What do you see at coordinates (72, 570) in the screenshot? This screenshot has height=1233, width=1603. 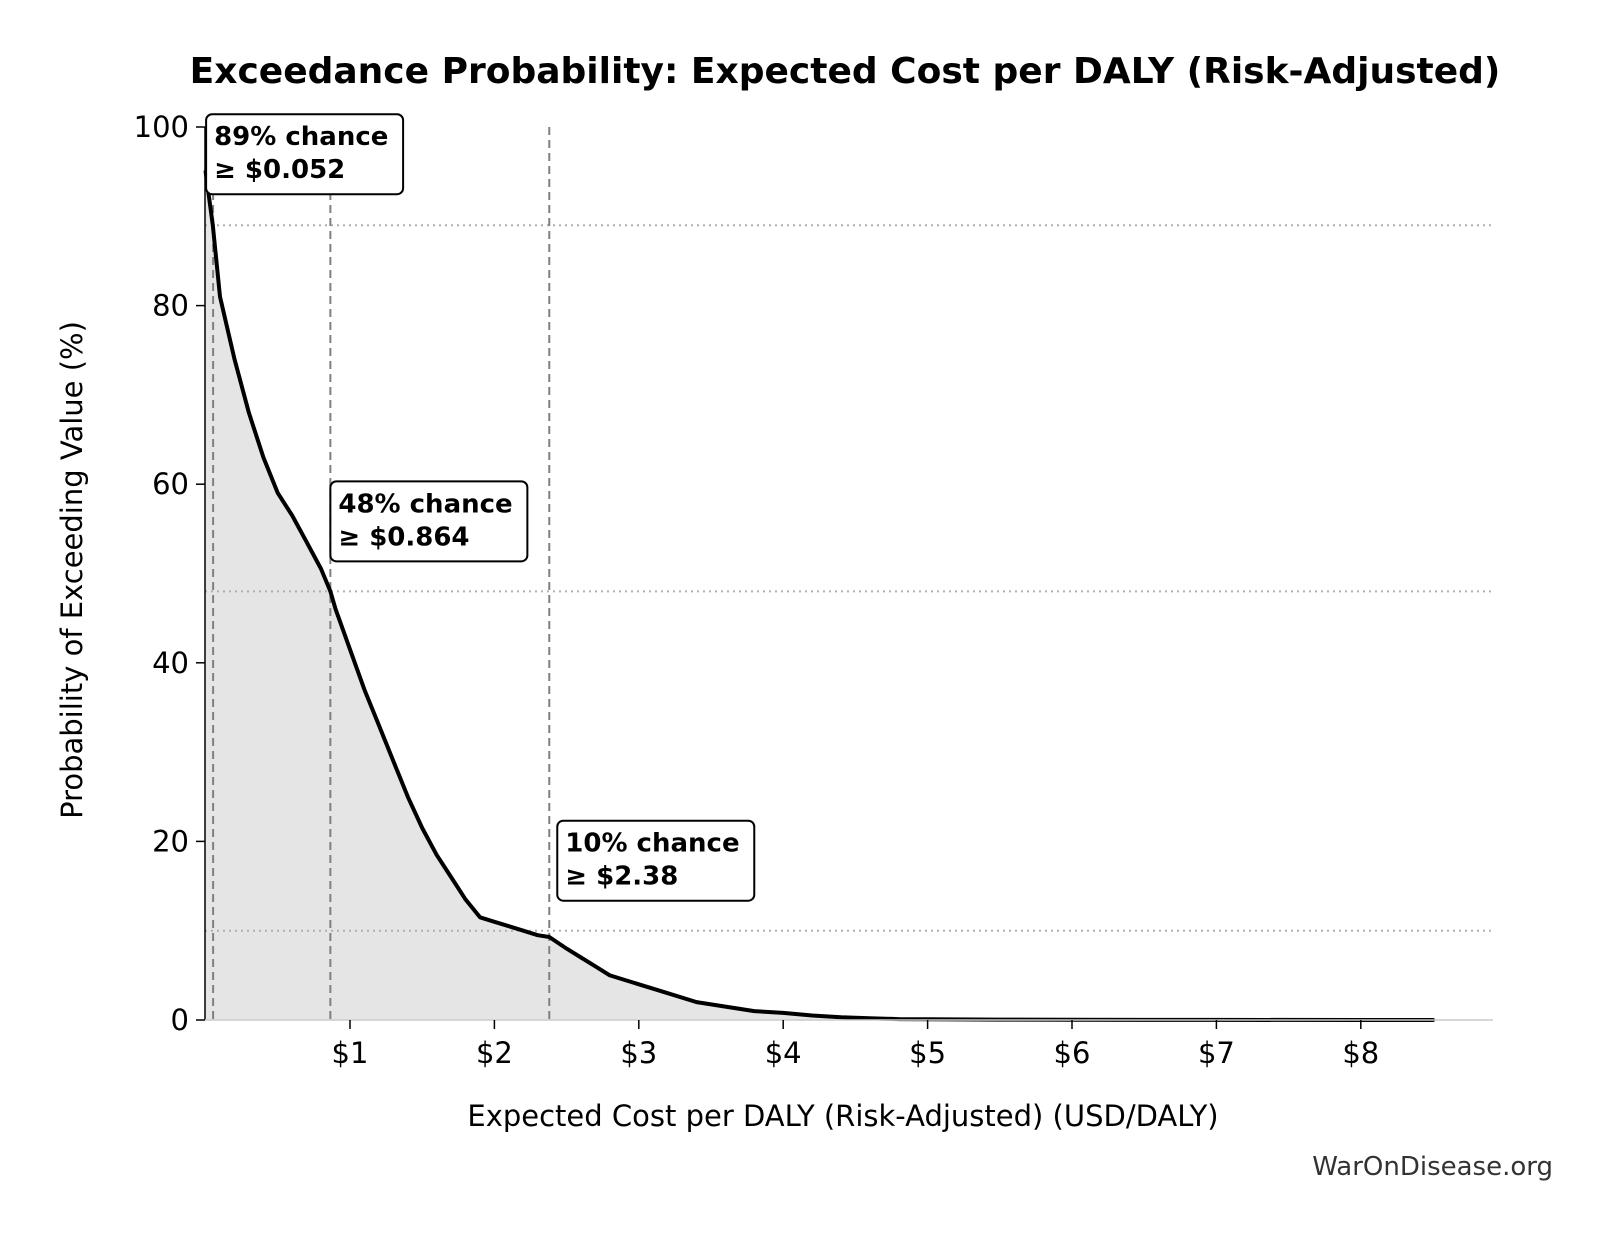 I see `y-axis-label: Probability of Exceeding Value (%)` at bounding box center [72, 570].